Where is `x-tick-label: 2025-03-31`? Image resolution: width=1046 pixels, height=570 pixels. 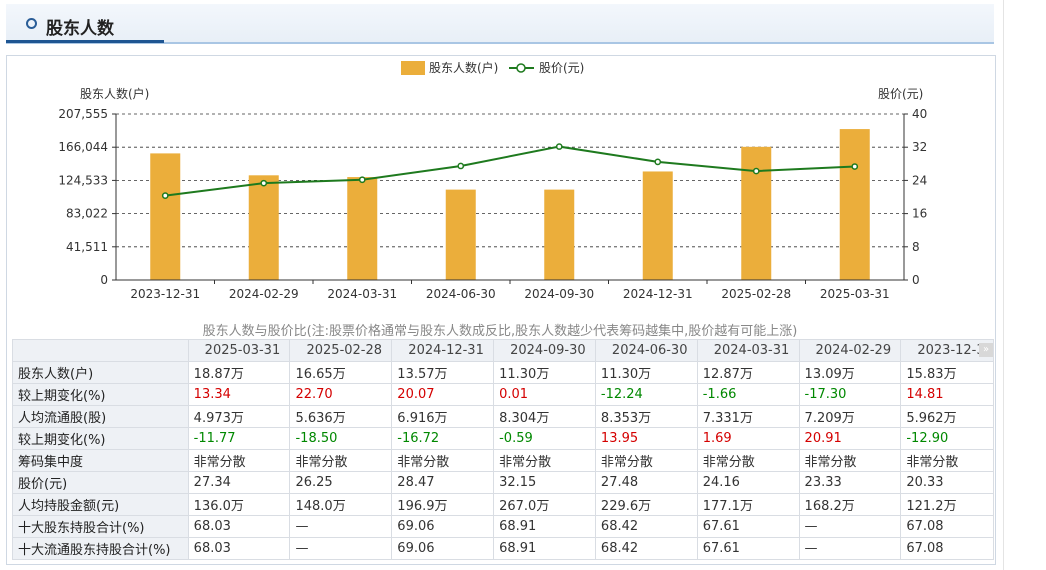
x-tick-label: 2025-03-31 is located at coordinates (855, 294).